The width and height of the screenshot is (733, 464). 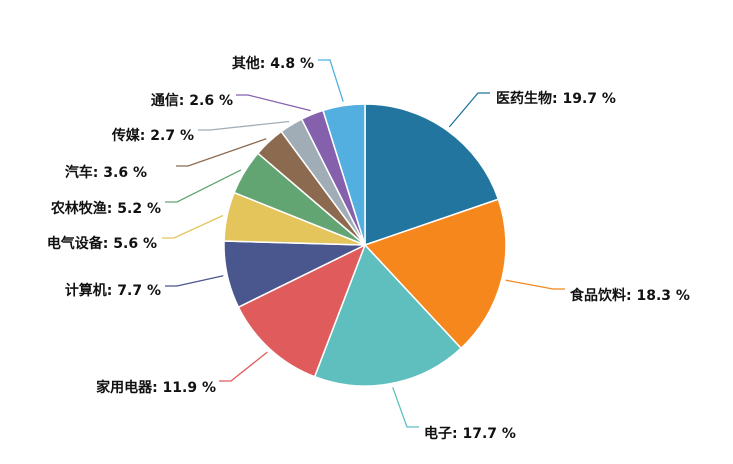 I want to click on slice-10-leader-line, so click(x=273, y=103).